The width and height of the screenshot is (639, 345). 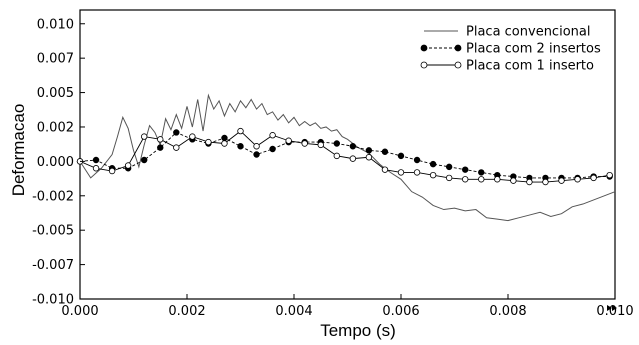 I want to click on x-tick-label: 0.006, so click(x=400, y=311).